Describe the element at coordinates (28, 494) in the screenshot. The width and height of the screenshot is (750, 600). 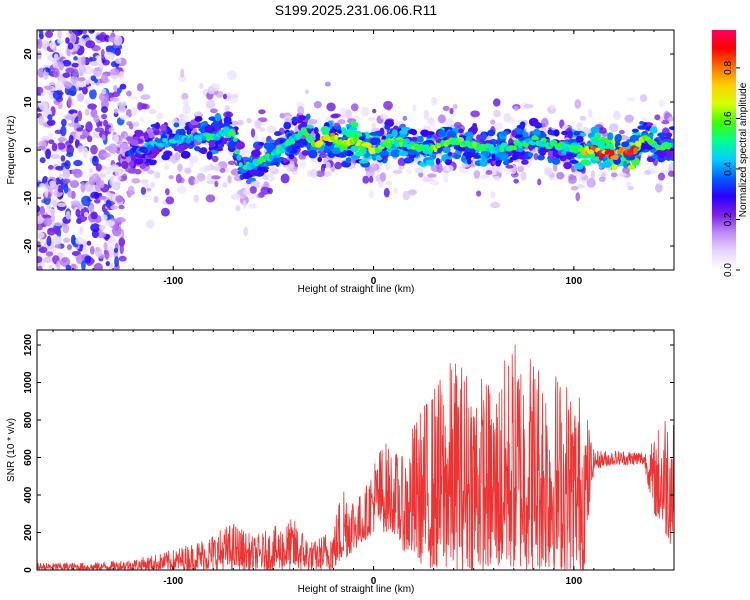
I see `y-tick-label: 400` at that location.